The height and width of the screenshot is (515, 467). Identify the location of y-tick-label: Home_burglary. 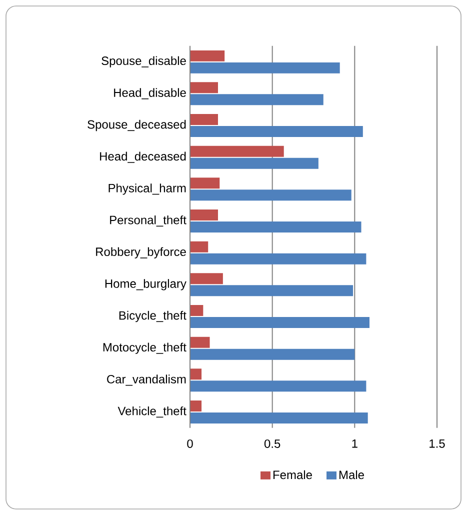
(145, 284).